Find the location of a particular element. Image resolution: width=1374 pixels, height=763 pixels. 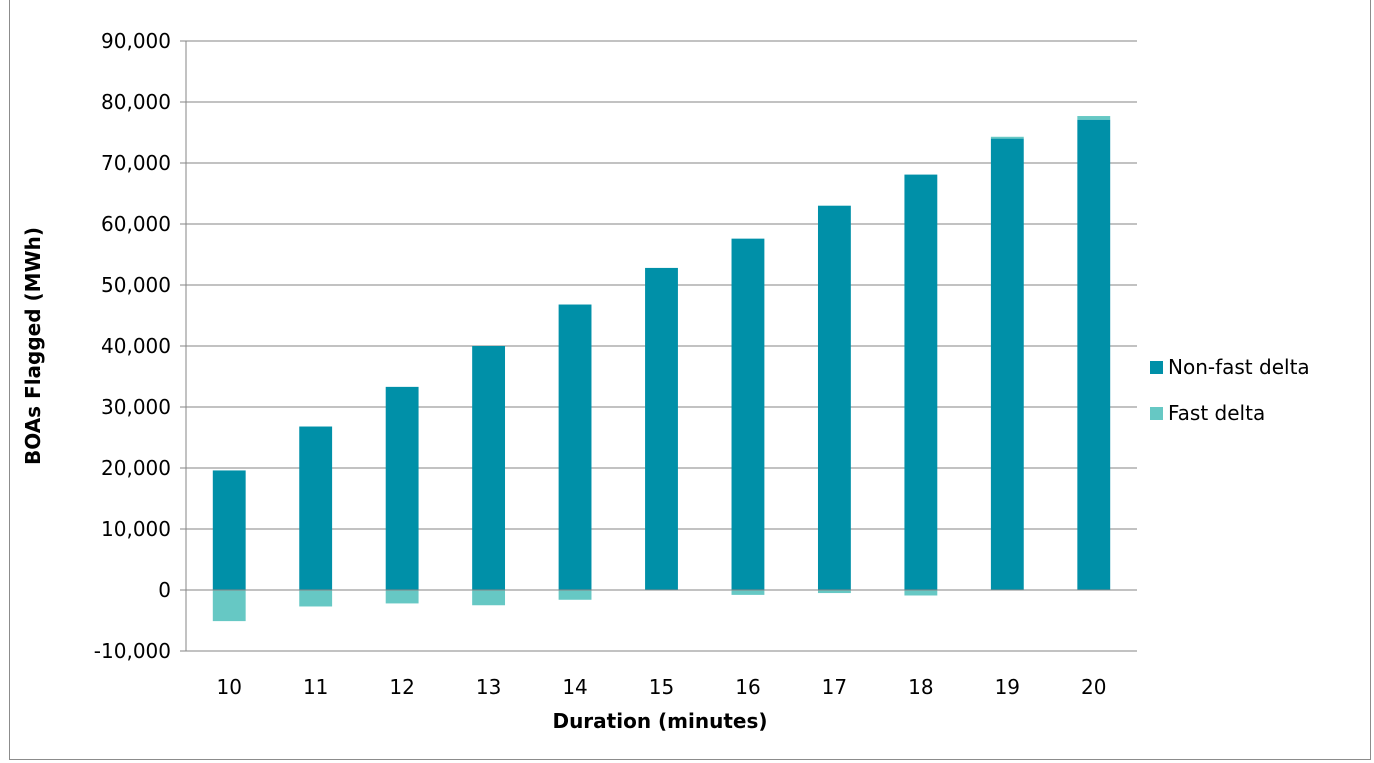

y-tick-label: 50,000 is located at coordinates (136, 285).